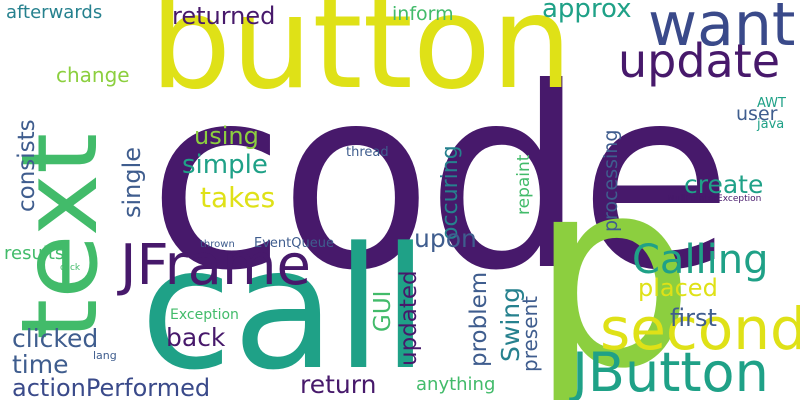 The height and width of the screenshot is (400, 800). I want to click on word-consists: consists, so click(27, 165).